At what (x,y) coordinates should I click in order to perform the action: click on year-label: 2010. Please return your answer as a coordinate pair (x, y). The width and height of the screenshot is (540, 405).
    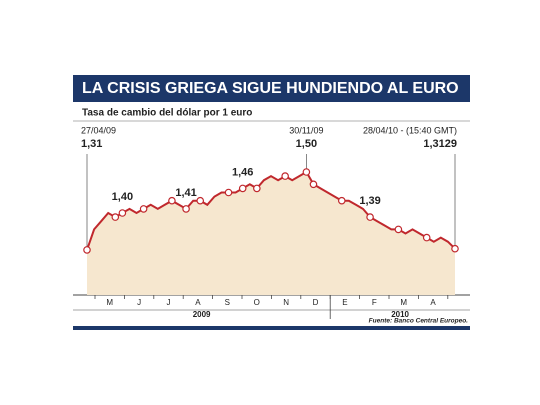
    Looking at the image, I should click on (400, 314).